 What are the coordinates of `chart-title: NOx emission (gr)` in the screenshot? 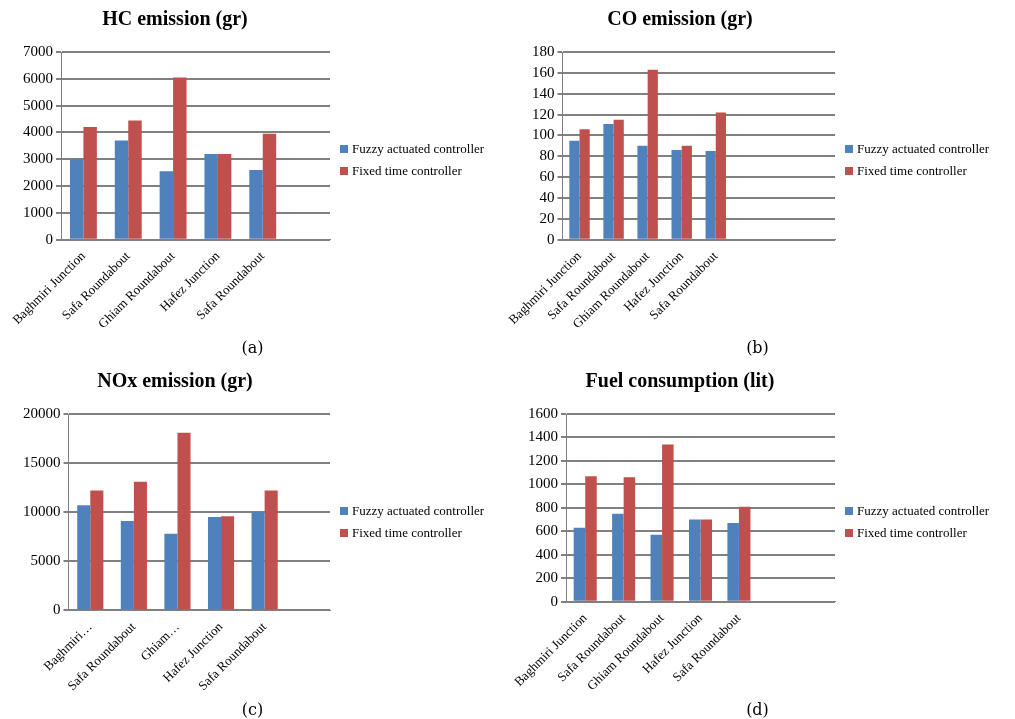 It's located at (175, 381).